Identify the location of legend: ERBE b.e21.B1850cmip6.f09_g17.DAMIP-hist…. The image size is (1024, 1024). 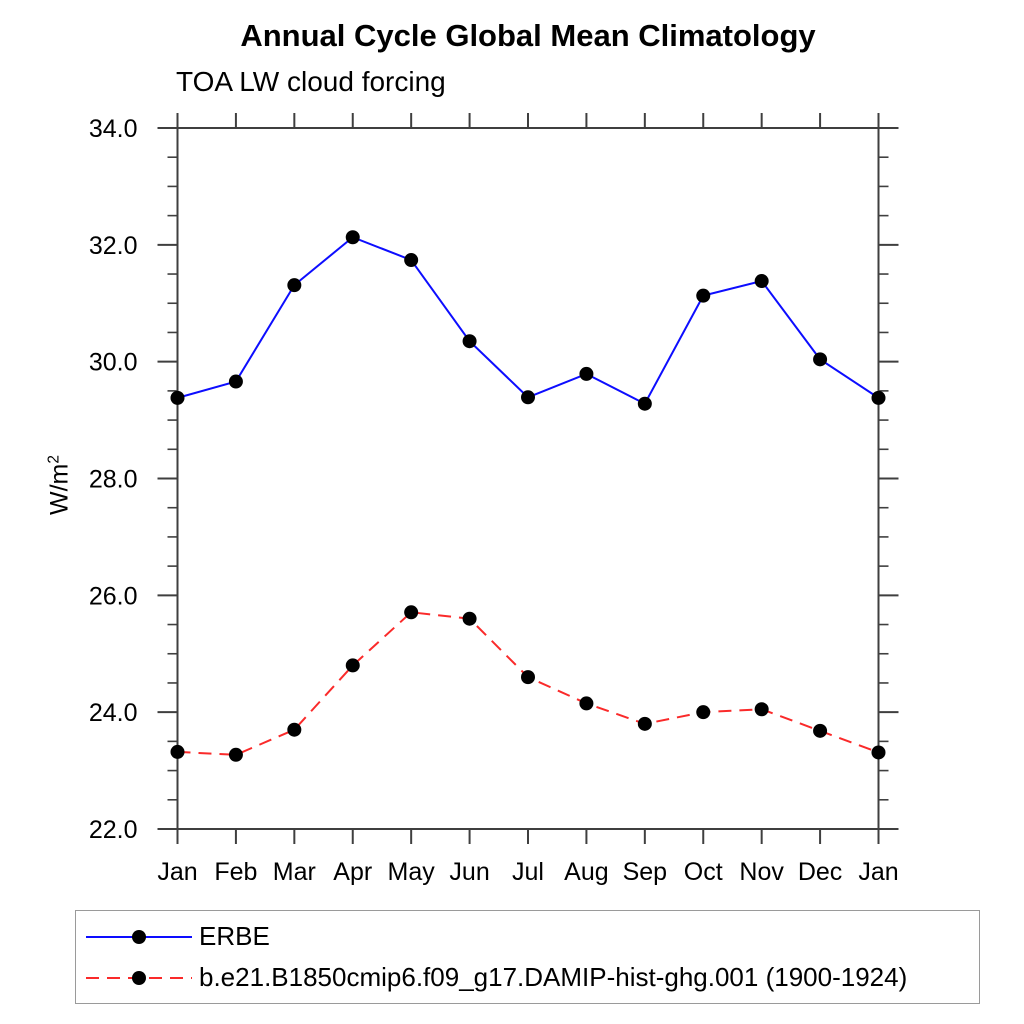
(527, 957).